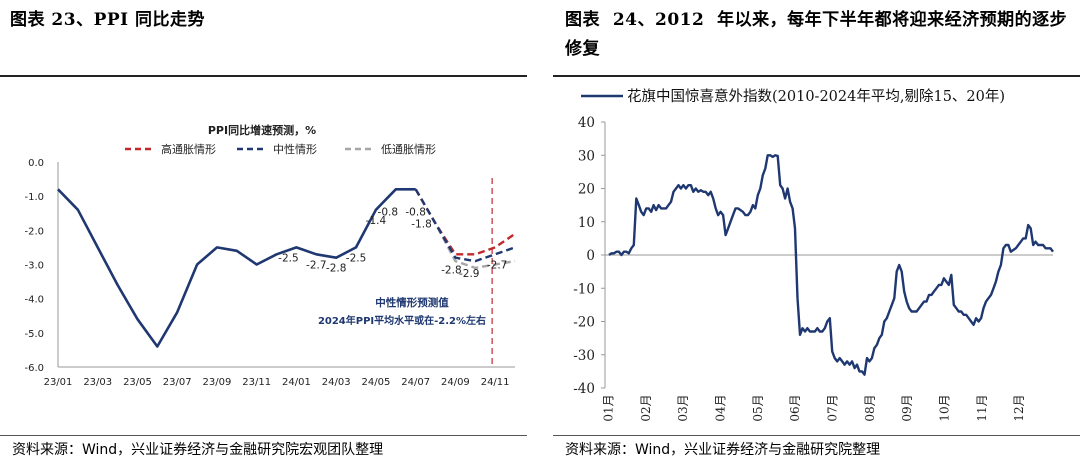  What do you see at coordinates (34, 368) in the screenshot?
I see `y-tick-label: -6.0` at bounding box center [34, 368].